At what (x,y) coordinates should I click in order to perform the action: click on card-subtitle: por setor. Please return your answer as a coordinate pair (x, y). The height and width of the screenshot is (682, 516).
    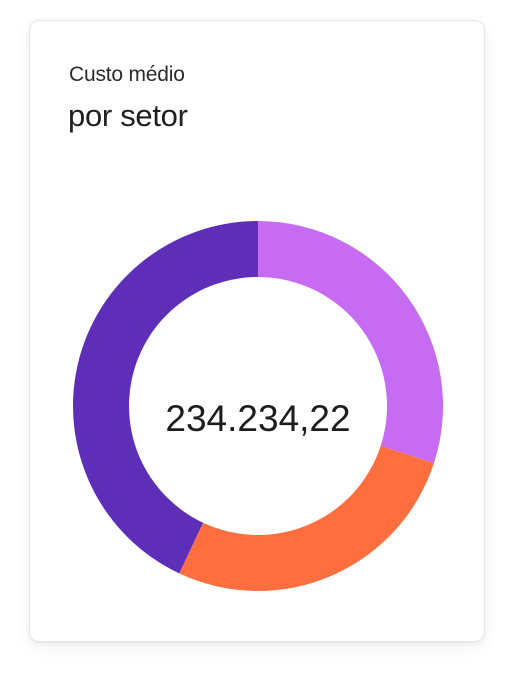
    Looking at the image, I should click on (128, 115).